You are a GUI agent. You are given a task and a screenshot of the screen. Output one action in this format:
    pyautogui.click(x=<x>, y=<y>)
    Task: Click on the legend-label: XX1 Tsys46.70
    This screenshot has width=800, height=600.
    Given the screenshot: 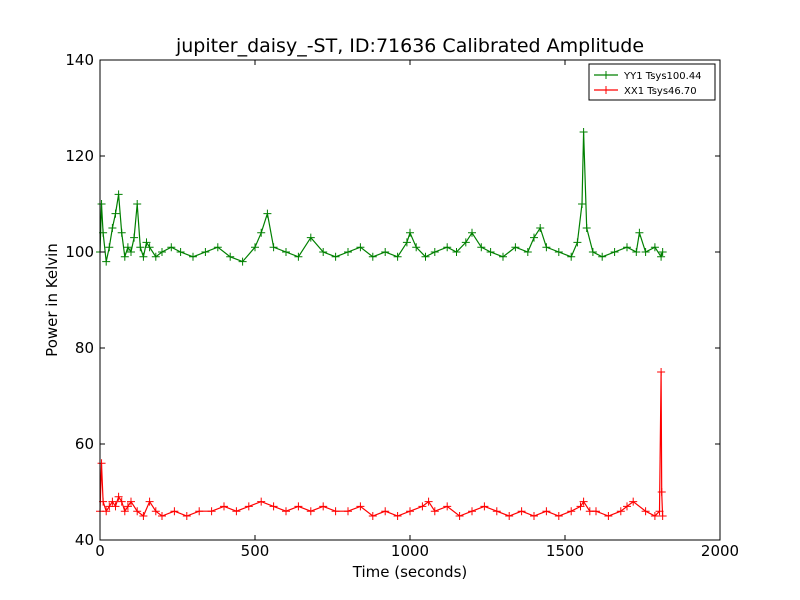 What is the action you would take?
    pyautogui.click(x=660, y=91)
    